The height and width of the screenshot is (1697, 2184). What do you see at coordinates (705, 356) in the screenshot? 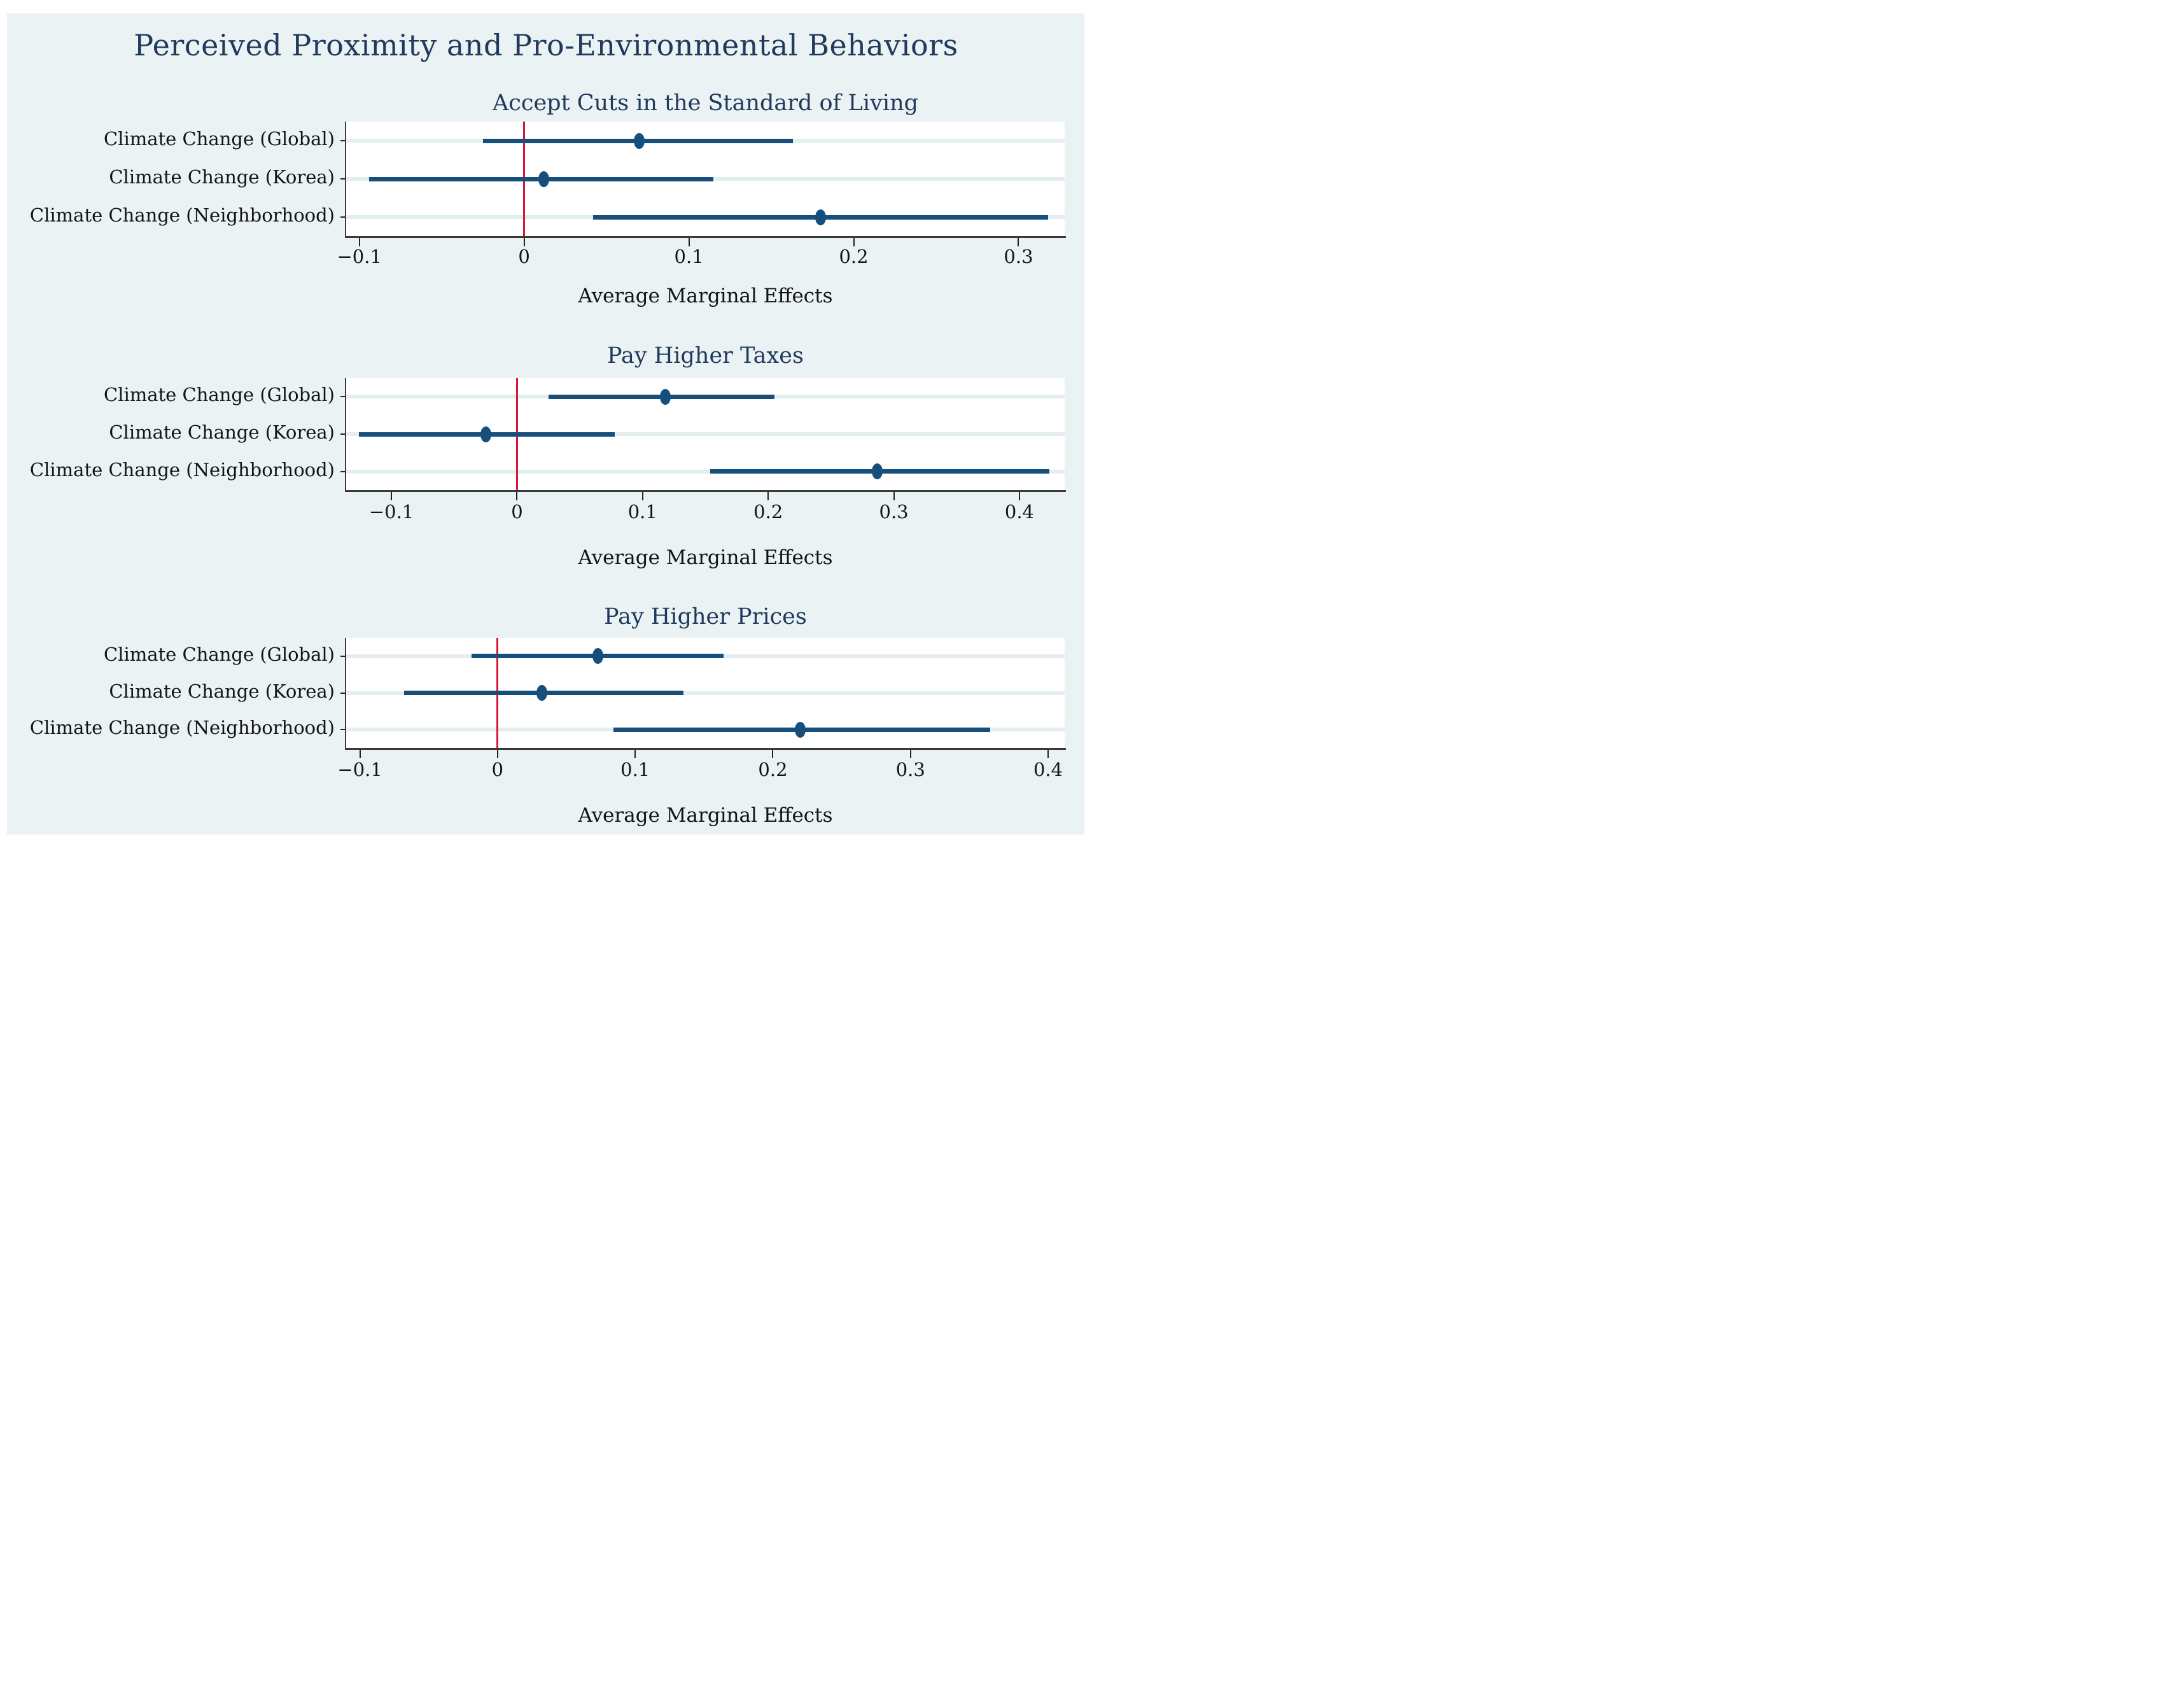
I see `panel-title: Pay Higher Taxes` at bounding box center [705, 356].